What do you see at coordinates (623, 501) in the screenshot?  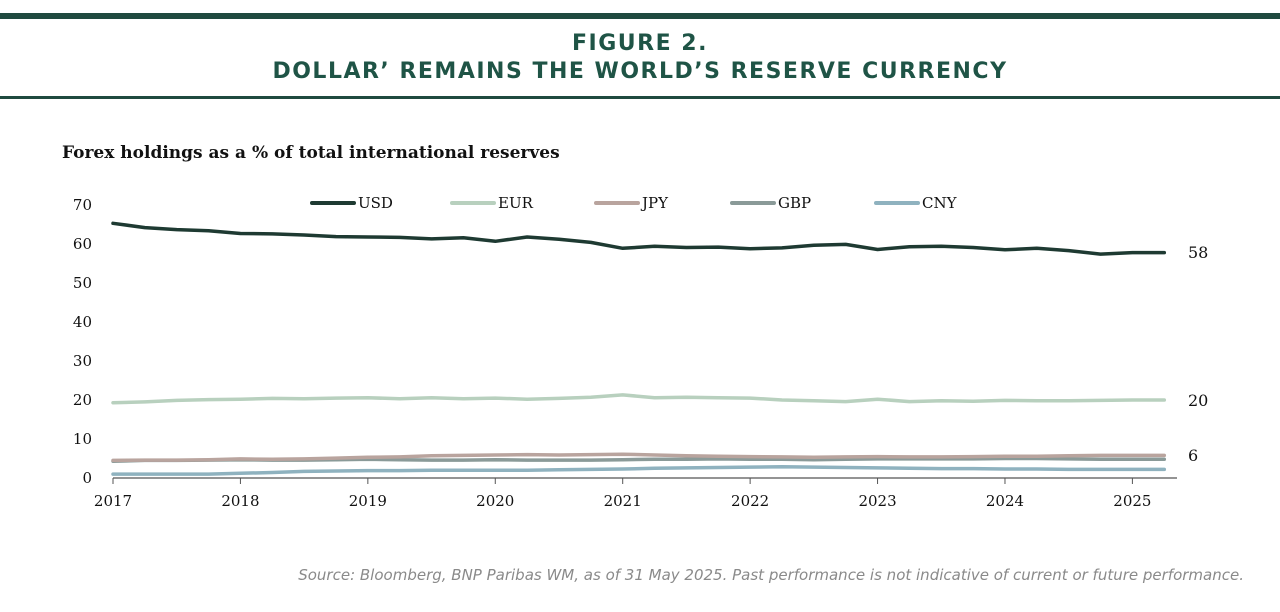 I see `x-tick-label: 2021` at bounding box center [623, 501].